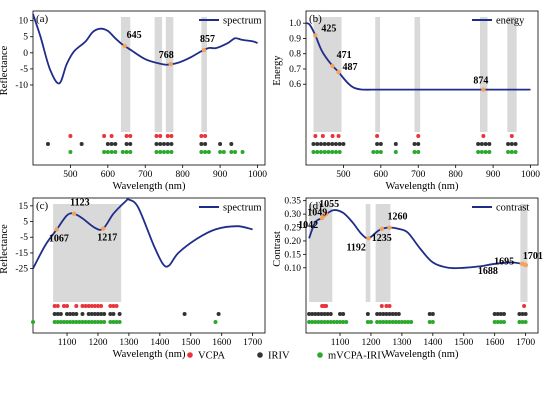 This screenshot has height=415, width=550. I want to click on y-tick-label: 0.20, so click(292, 242).